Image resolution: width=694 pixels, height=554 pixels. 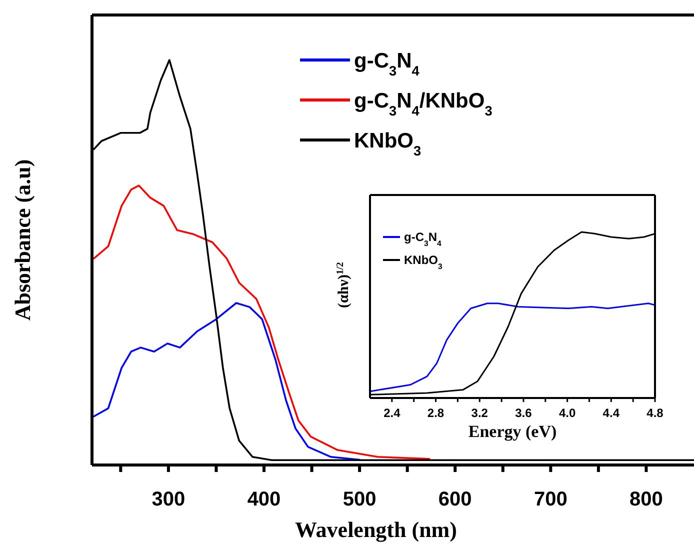 I want to click on x-tick-label: 4.4, so click(x=611, y=413).